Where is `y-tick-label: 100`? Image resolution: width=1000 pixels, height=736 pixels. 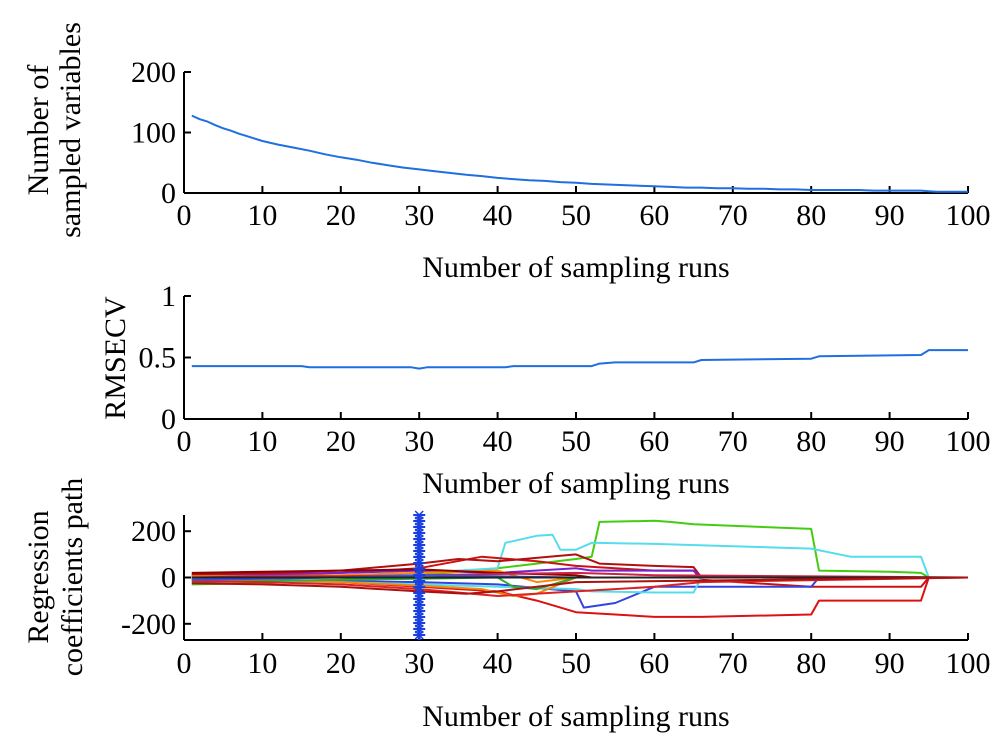
y-tick-label: 100 is located at coordinates (153, 133).